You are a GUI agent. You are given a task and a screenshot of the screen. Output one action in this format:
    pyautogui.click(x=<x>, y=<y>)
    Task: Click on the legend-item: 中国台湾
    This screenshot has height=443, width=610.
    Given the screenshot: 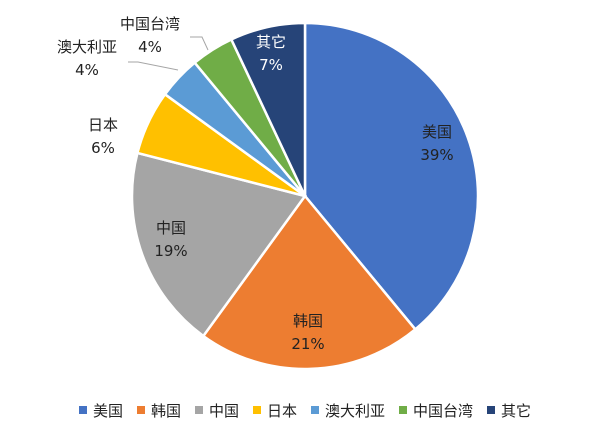 What is the action you would take?
    pyautogui.click(x=436, y=410)
    